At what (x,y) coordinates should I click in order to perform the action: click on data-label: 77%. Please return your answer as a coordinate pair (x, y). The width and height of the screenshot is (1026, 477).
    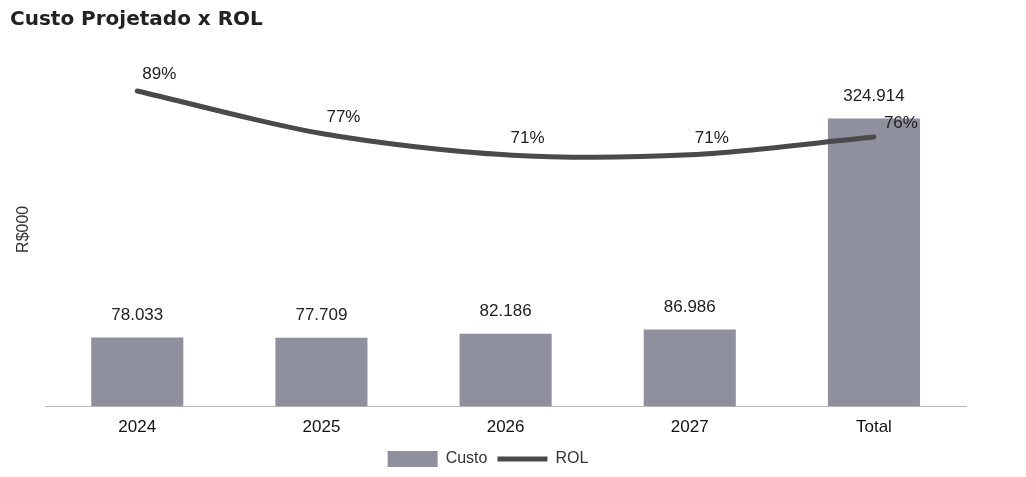
    Looking at the image, I should click on (343, 116).